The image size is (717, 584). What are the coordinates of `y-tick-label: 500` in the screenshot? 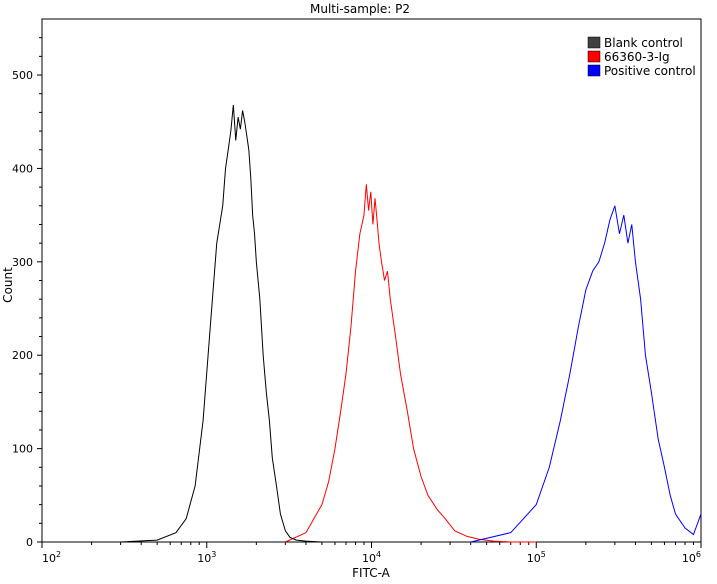 It's located at (22, 75).